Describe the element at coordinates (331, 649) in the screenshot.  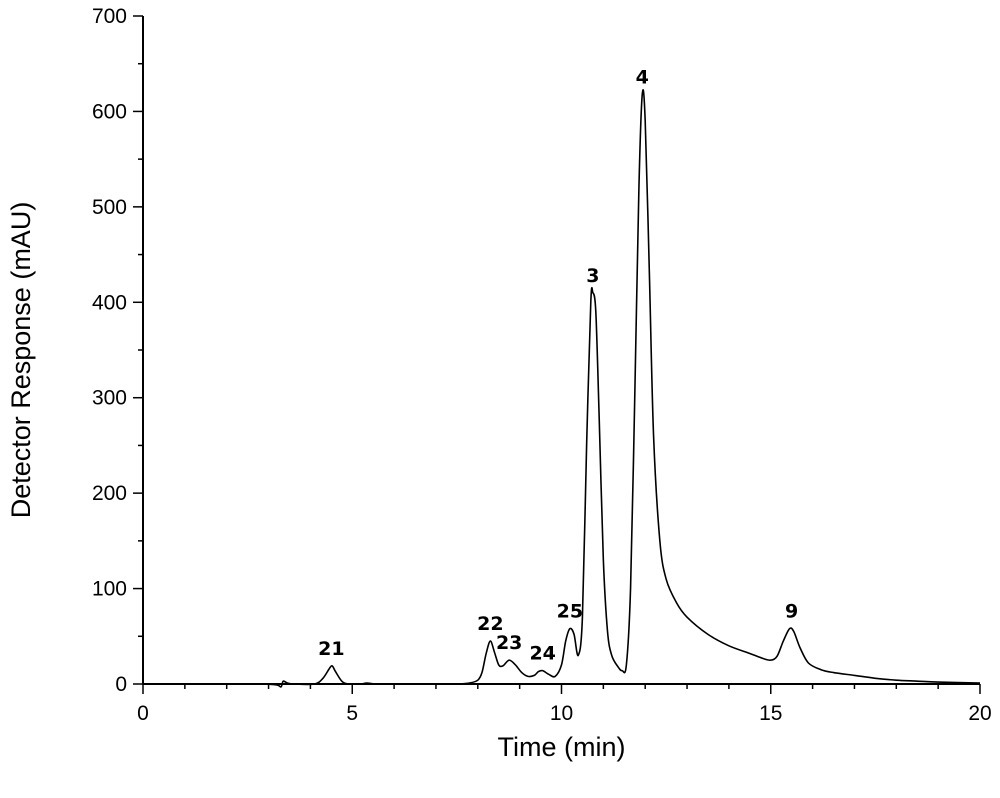
I see `peak-label-21: 21` at that location.